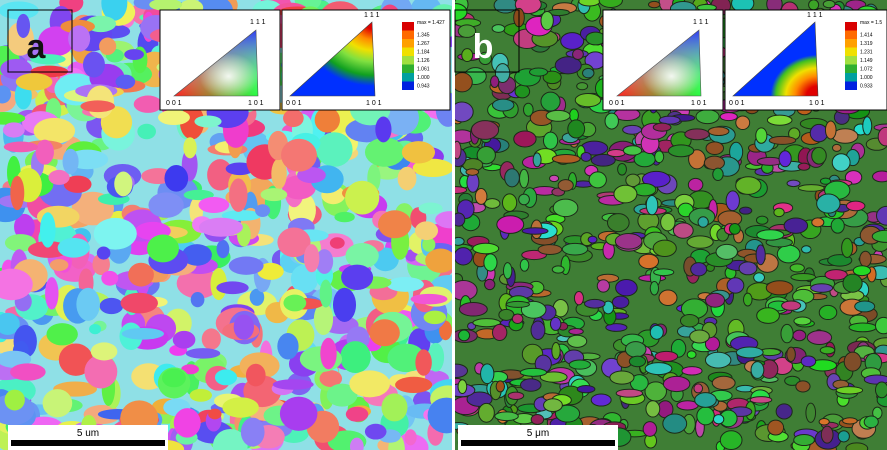 Image resolution: width=887 pixels, height=450 pixels. Describe the element at coordinates (701, 22) in the screenshot. I see `ipf-label: 1 1 1` at that location.